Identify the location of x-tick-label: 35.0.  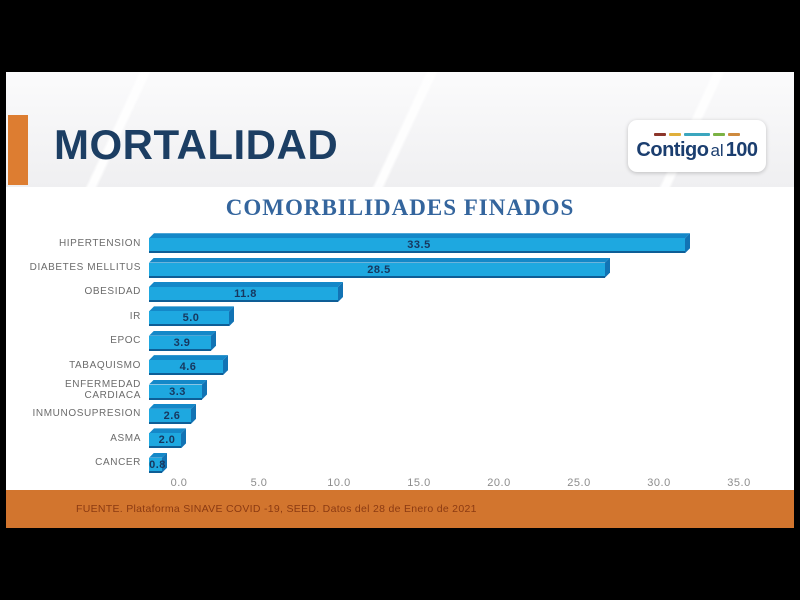
(739, 482).